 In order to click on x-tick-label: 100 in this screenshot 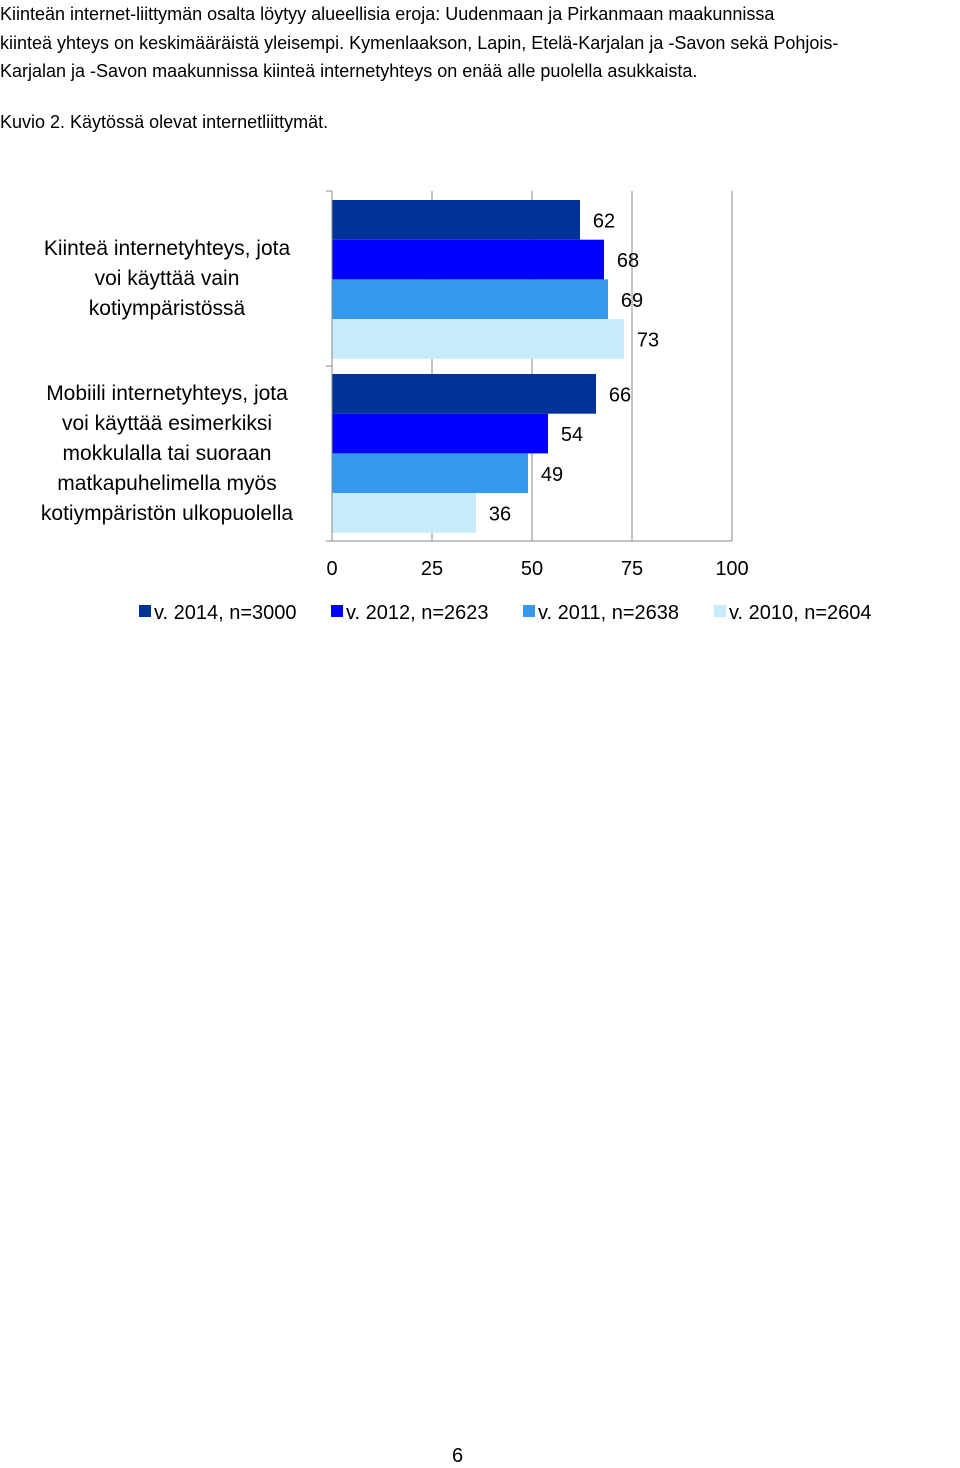, I will do `click(731, 569)`.